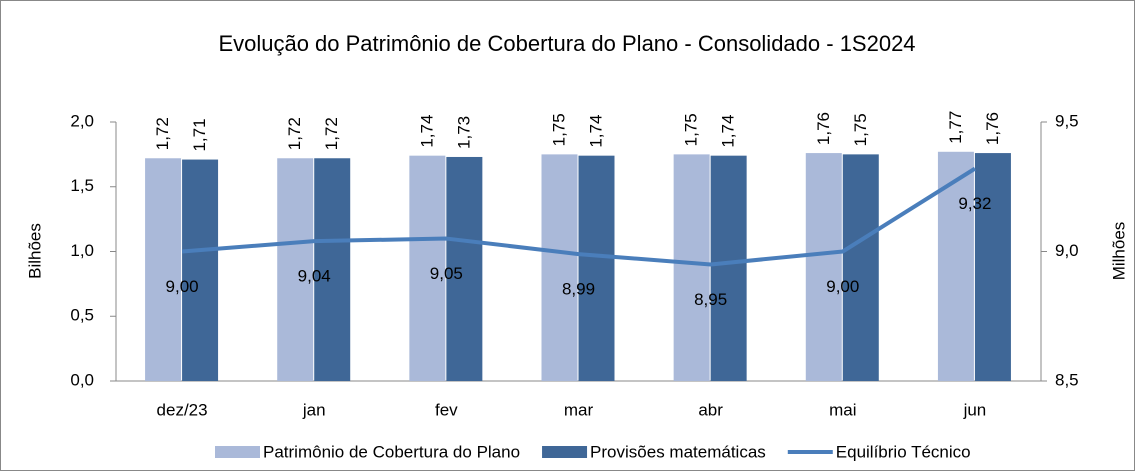  I want to click on y2-tick-label: 9,0, so click(1067, 250).